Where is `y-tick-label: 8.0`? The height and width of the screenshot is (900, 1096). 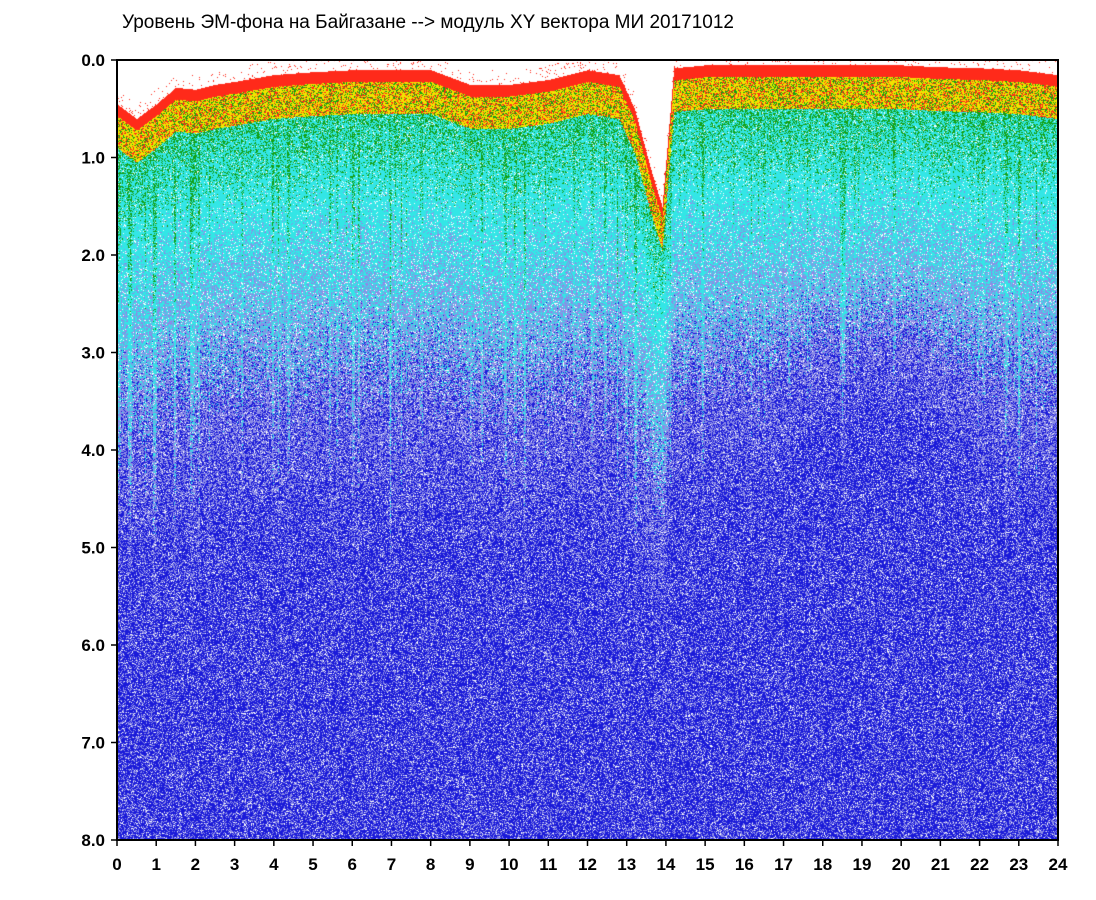 y-tick-label: 8.0 is located at coordinates (93, 840).